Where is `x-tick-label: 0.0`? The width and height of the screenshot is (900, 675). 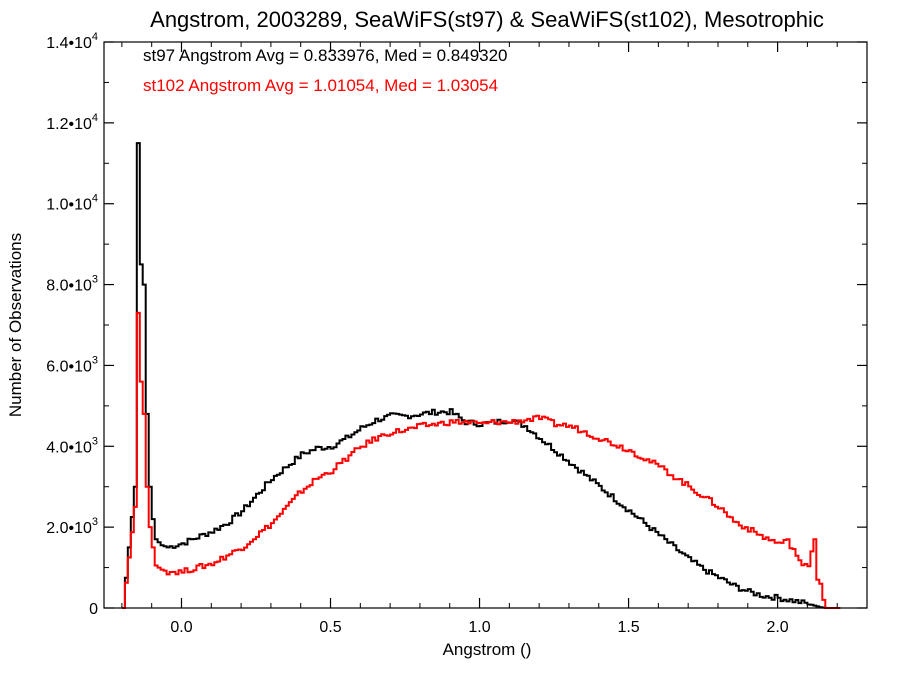
x-tick-label: 0.0 is located at coordinates (181, 627).